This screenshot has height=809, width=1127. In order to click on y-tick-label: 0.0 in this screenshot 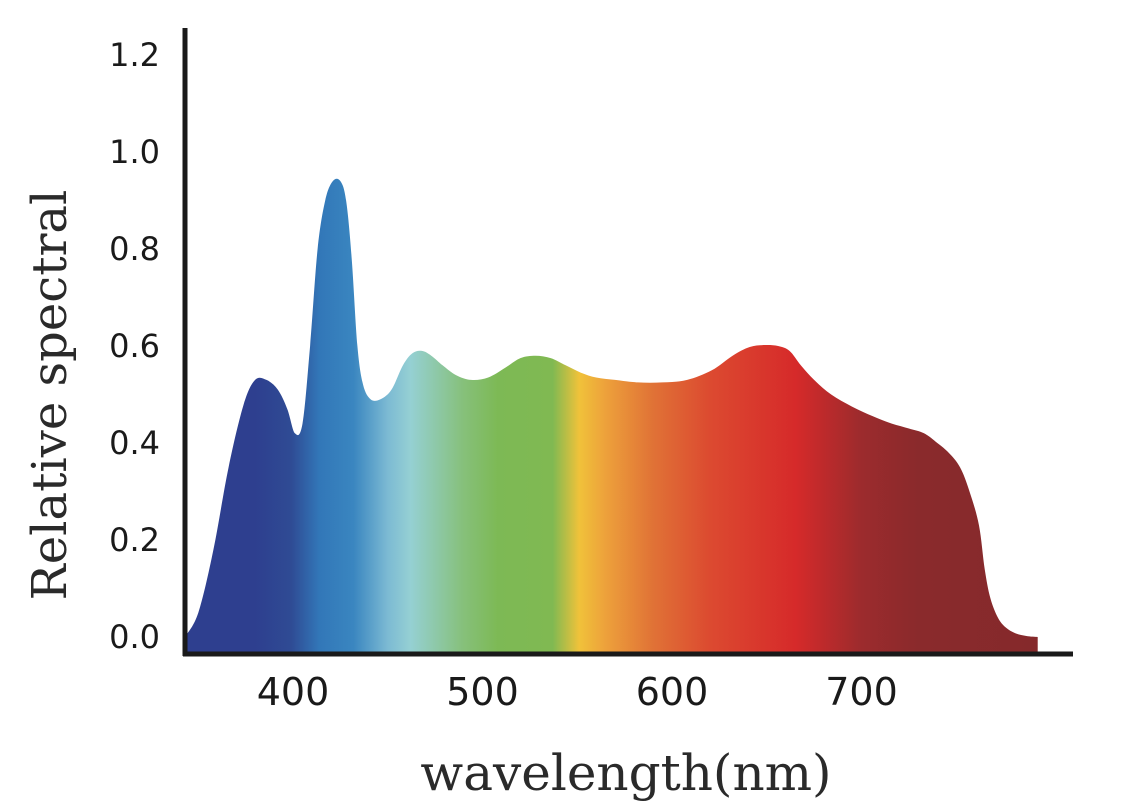, I will do `click(134, 637)`.